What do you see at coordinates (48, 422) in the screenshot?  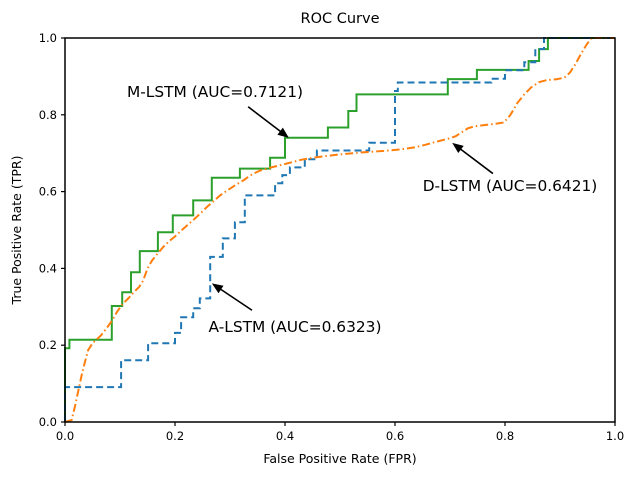 I see `y-tick-label: 0.0` at bounding box center [48, 422].